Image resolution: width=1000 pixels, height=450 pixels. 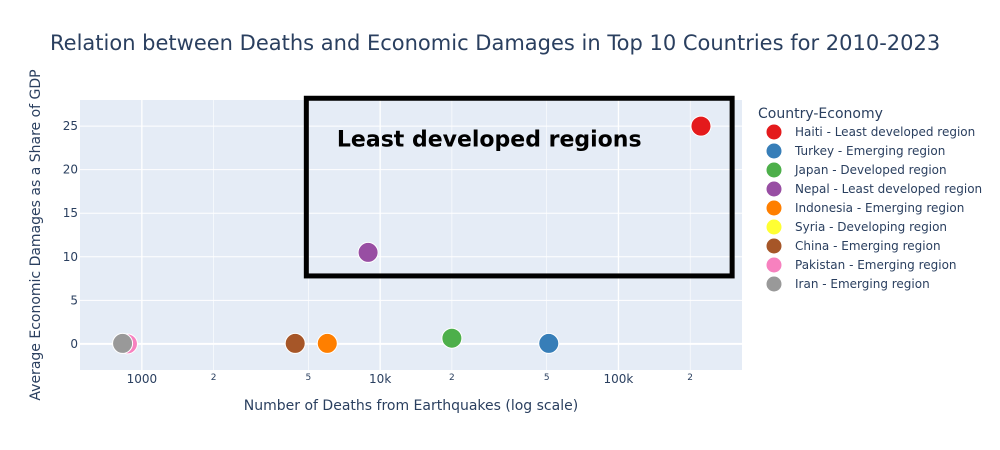 I want to click on x-tick-label: 100k, so click(x=619, y=379).